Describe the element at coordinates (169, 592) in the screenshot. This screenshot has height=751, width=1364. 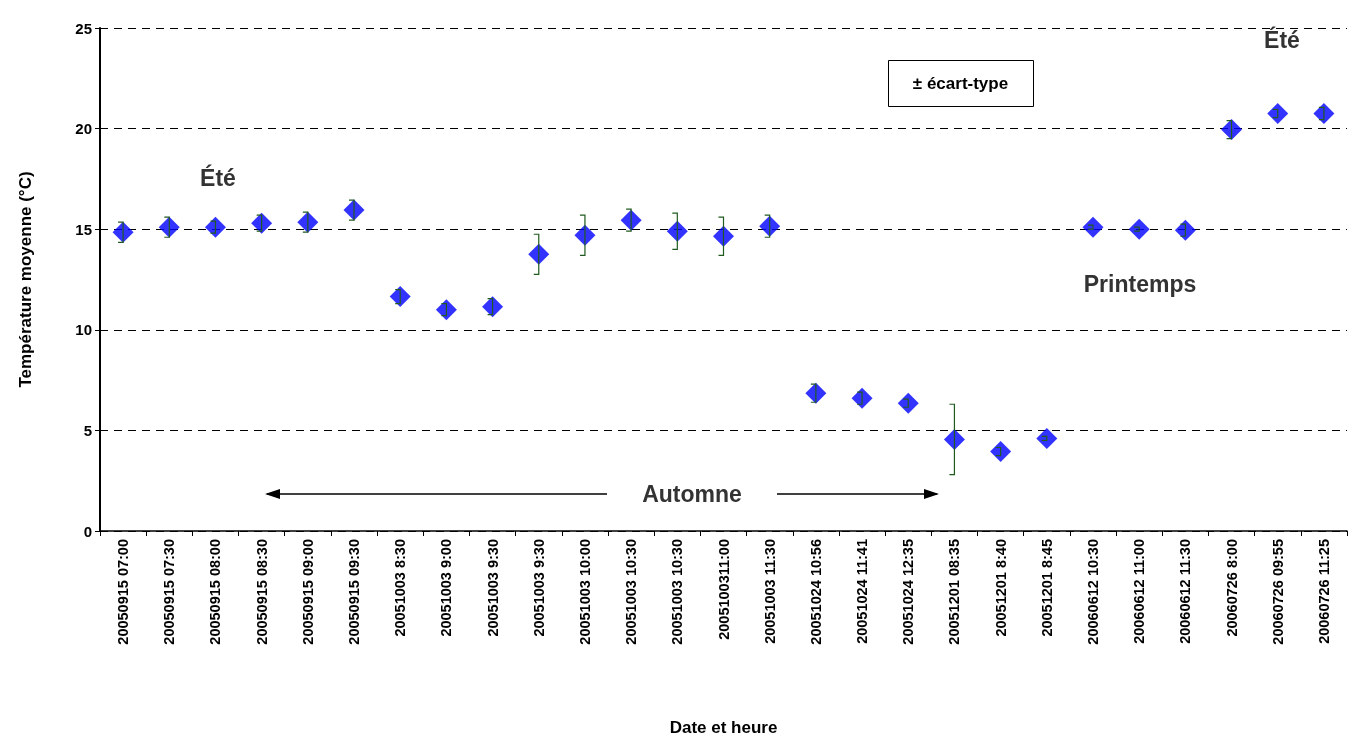
I see `x-tick-label: 20050915 07:30` at that location.